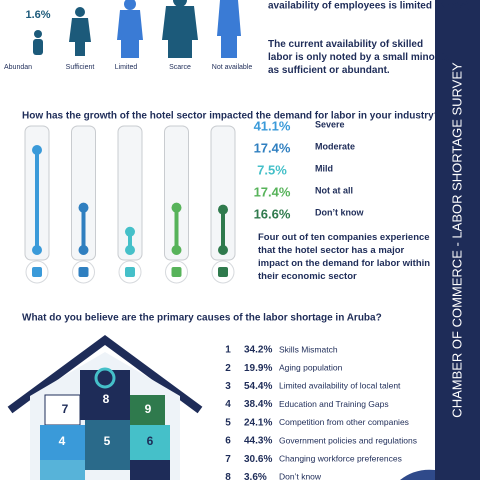 The height and width of the screenshot is (485, 480). Describe the element at coordinates (37, 15) in the screenshot. I see `highlight-value: 1.6%` at that location.